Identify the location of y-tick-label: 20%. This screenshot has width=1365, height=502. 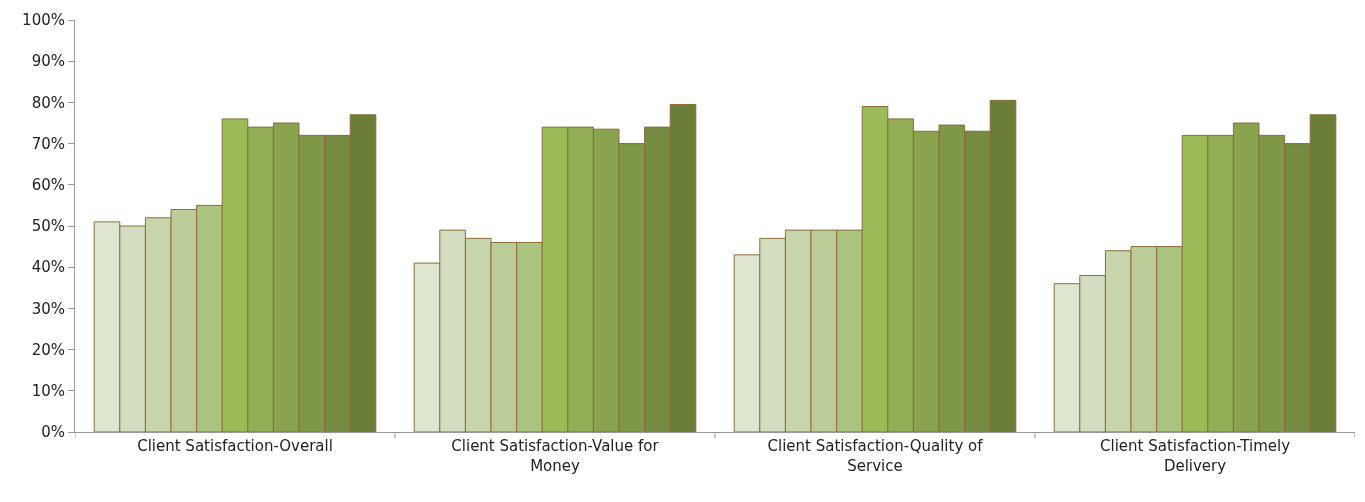
(48, 349).